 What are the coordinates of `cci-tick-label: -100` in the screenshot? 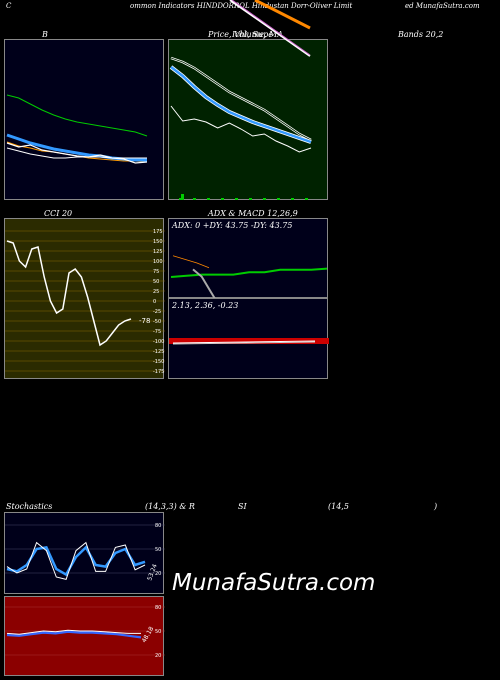 It's located at (158, 342).